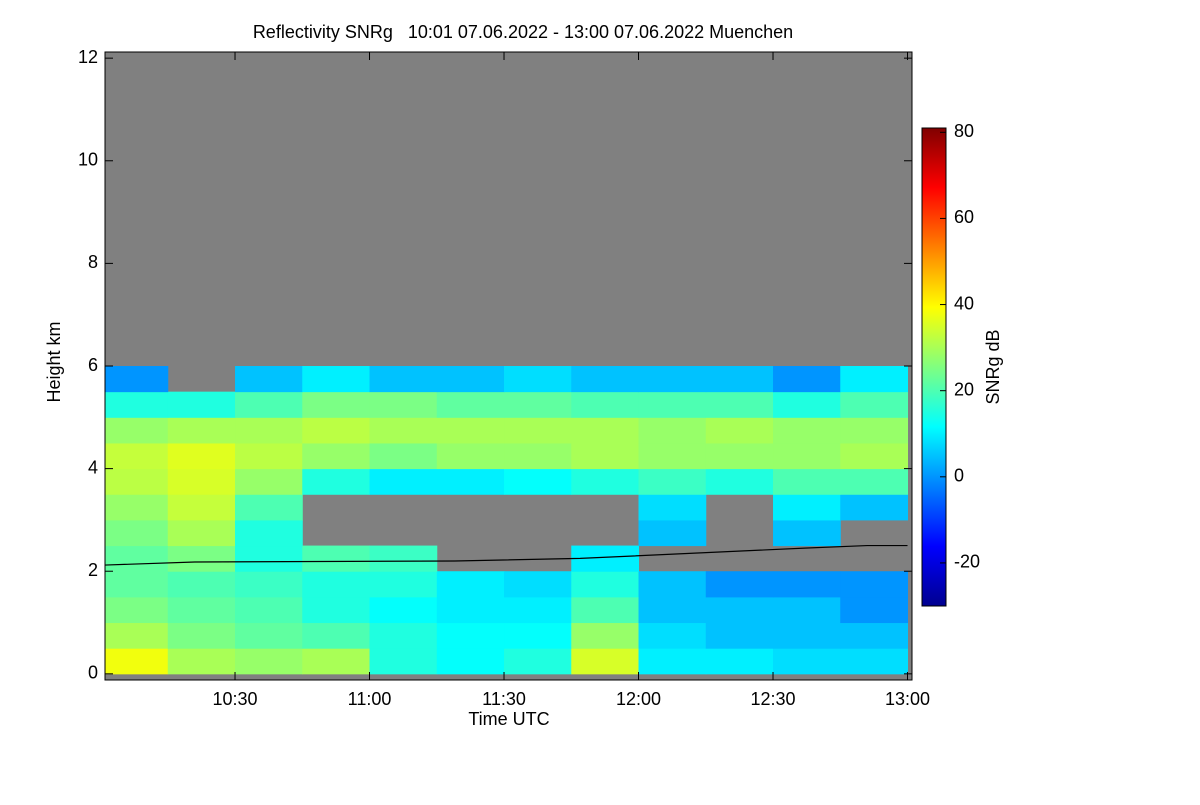 The image size is (1200, 805). Describe the element at coordinates (88, 57) in the screenshot. I see `y-tick-label: 12` at that location.